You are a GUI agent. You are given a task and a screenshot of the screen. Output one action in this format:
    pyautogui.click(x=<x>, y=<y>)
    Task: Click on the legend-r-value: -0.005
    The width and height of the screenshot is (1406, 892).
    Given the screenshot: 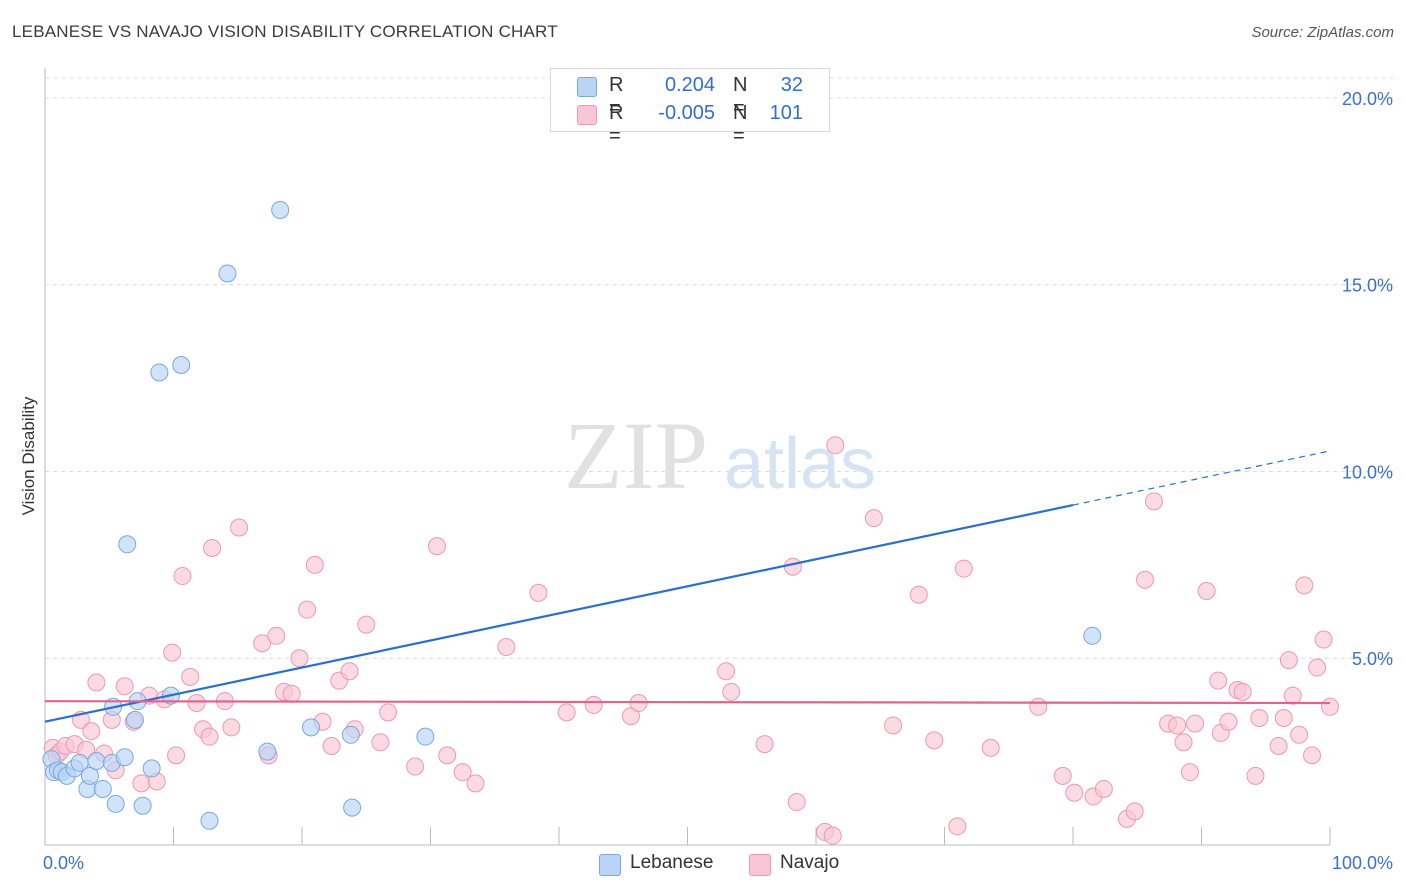 What is the action you would take?
    pyautogui.click(x=686, y=113)
    